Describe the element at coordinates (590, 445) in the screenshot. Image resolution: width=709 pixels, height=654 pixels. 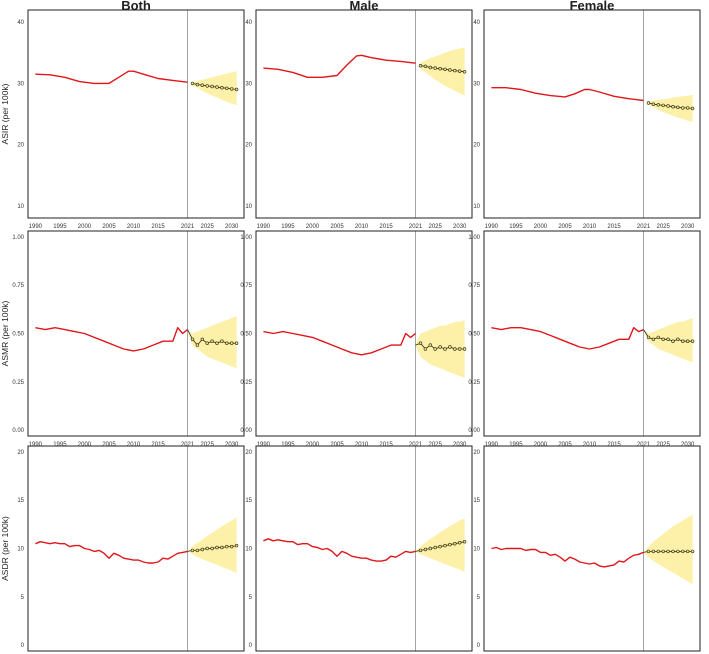
I see `x-tick-1-2-4: 2010` at that location.